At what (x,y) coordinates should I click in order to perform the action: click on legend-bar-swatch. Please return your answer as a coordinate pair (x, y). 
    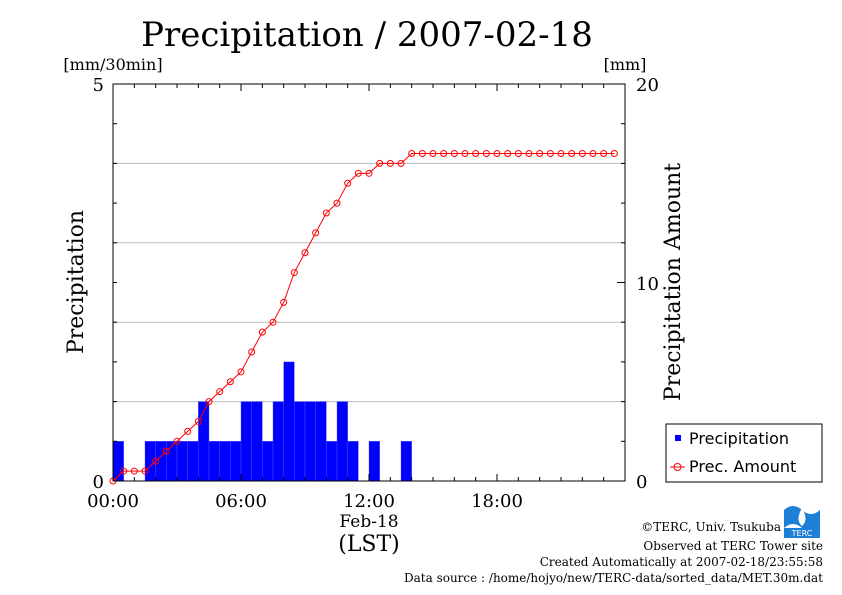
    Looking at the image, I should click on (678, 438).